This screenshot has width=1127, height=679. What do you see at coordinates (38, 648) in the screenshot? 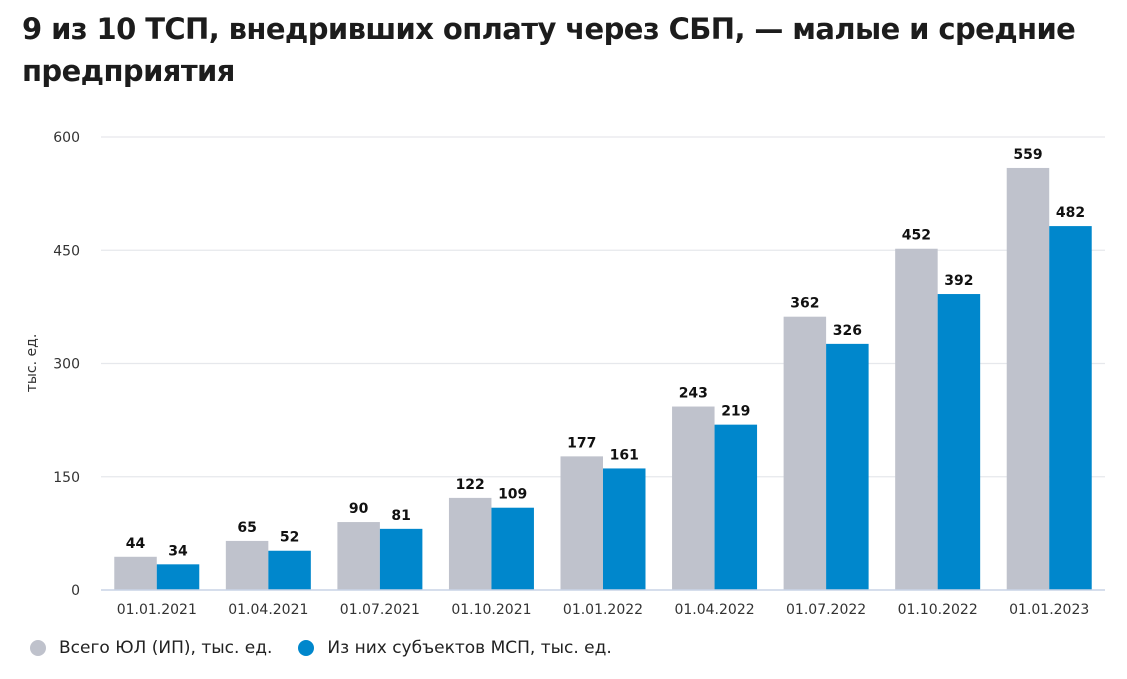
I see `legend-dot-total-icon` at bounding box center [38, 648].